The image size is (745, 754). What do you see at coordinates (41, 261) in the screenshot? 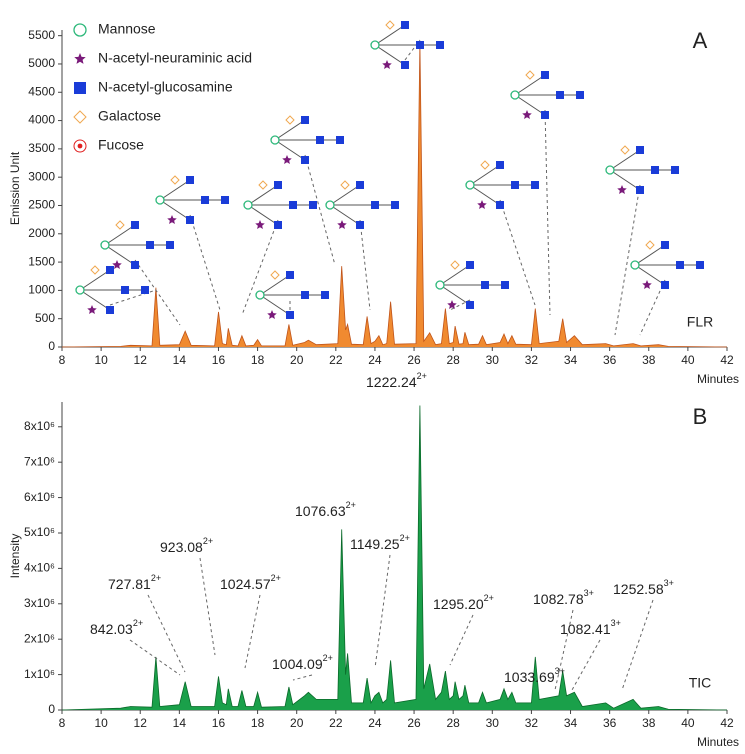
I see `y-tick-label: 1500` at bounding box center [41, 261].